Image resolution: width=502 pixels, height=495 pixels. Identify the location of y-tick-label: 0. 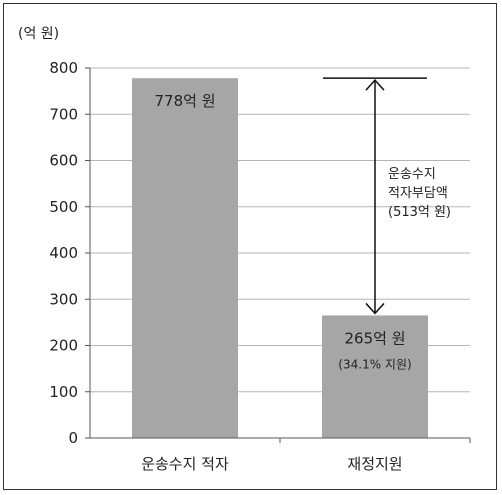
(73, 438).